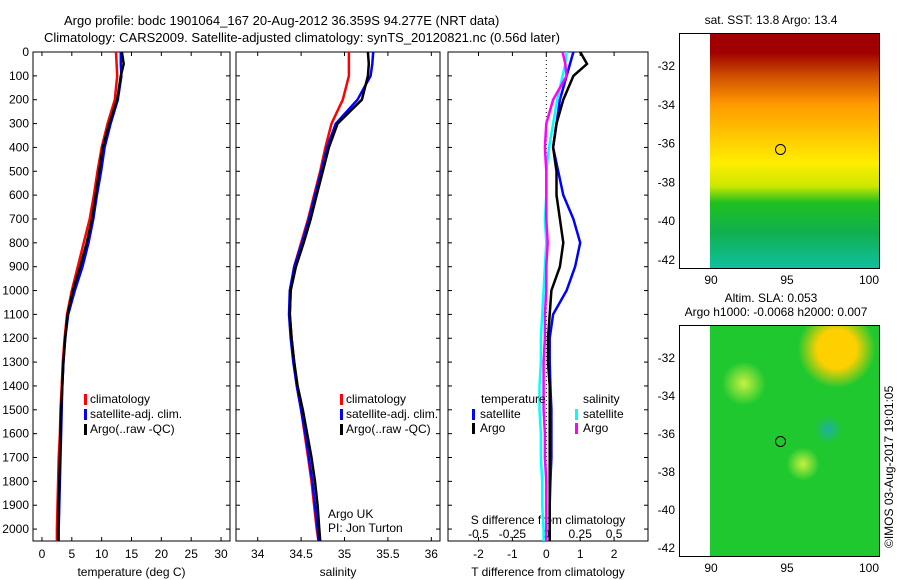 This screenshot has width=900, height=580. I want to click on y-tick-label: 1800, so click(15, 481).